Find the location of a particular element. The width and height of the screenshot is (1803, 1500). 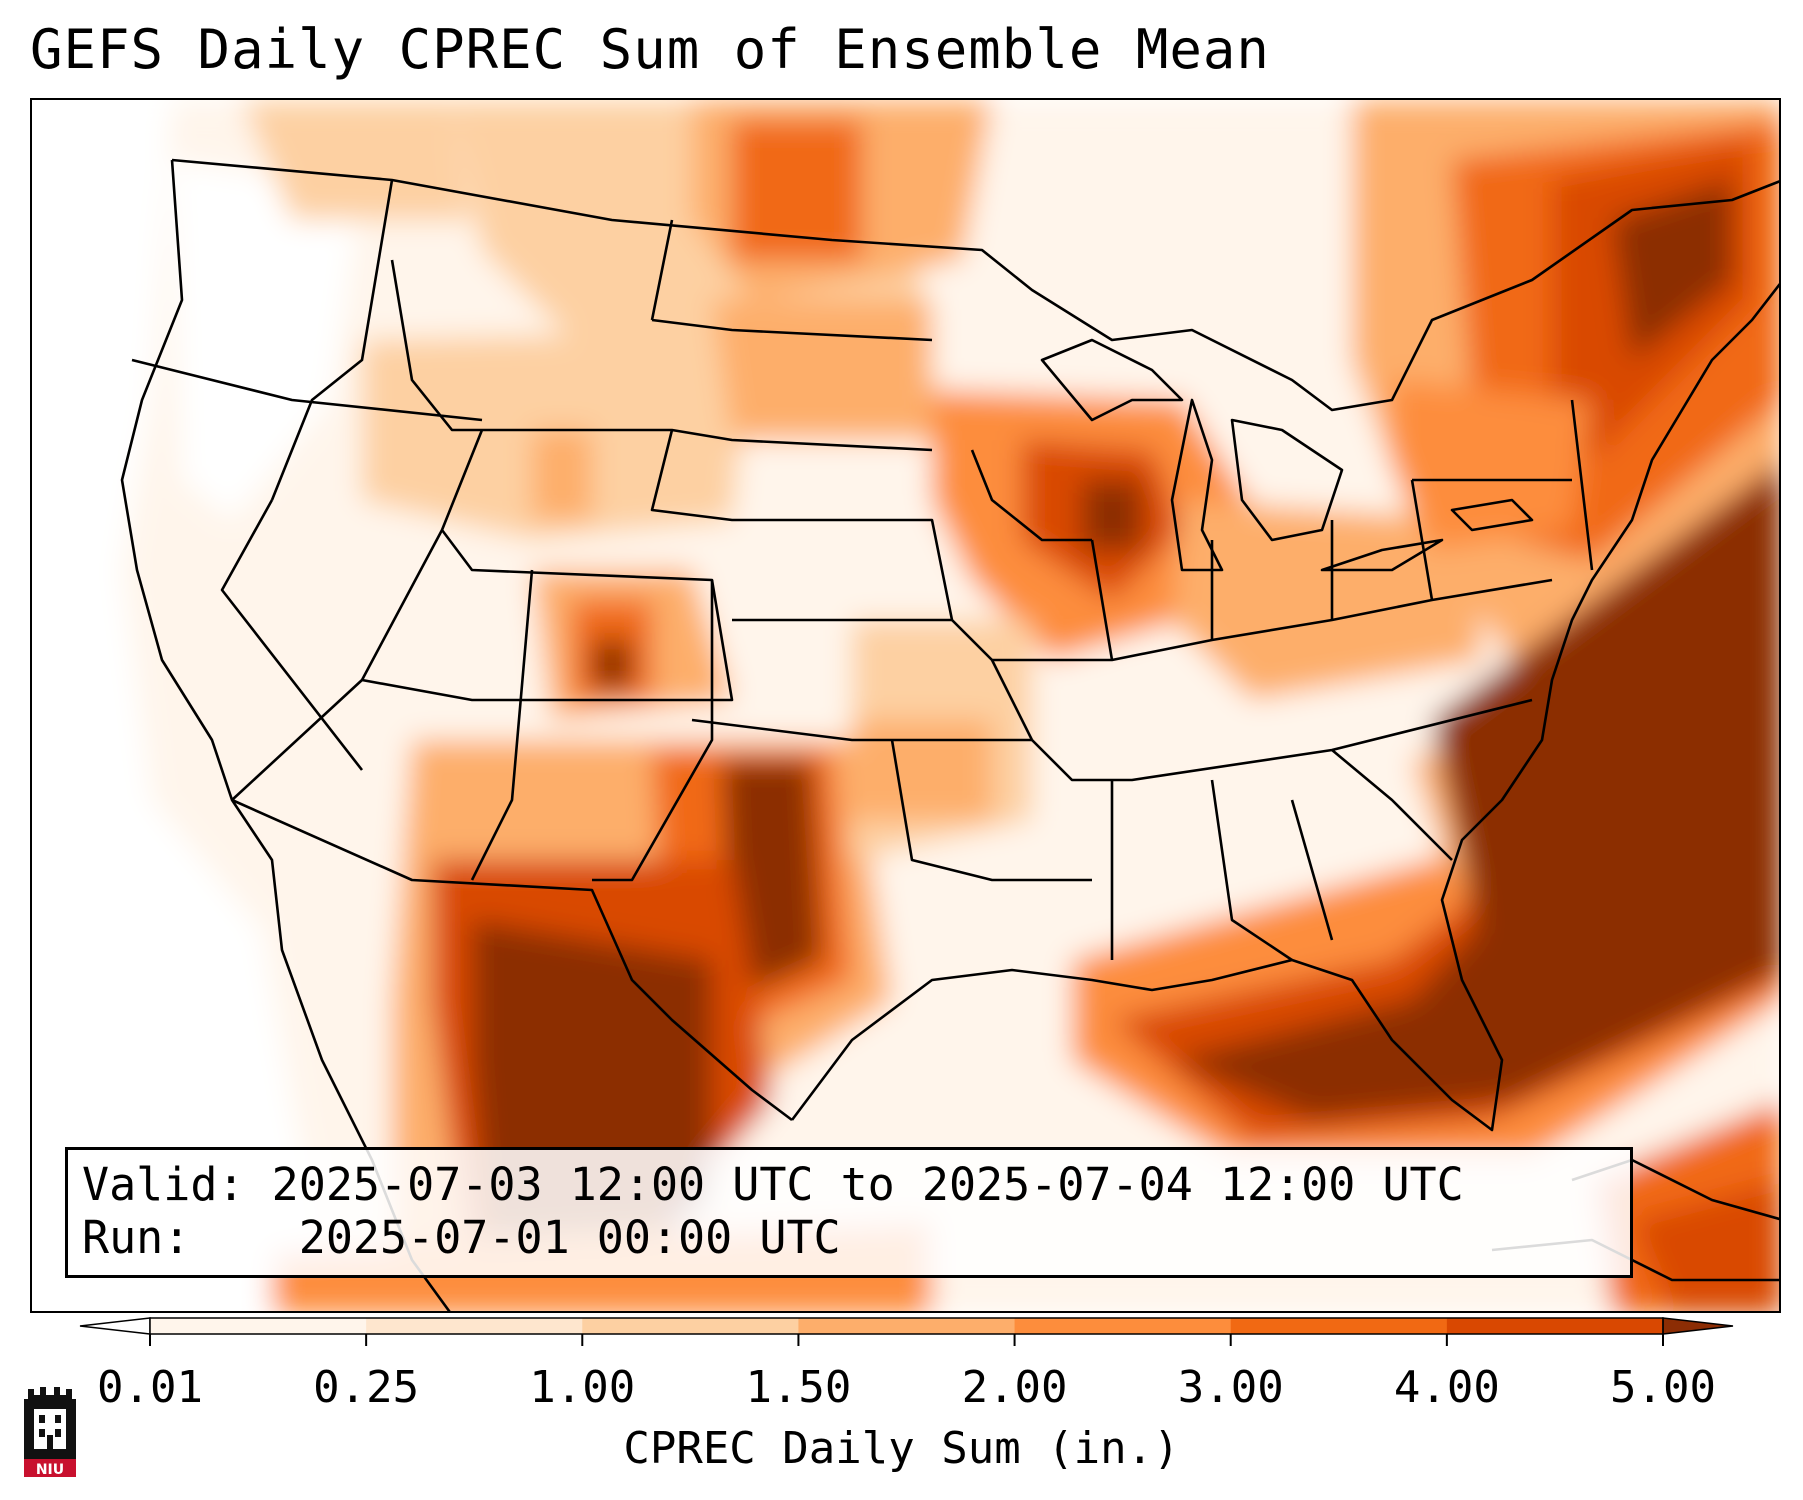

svg-text: NIU is located at coordinates (50, 1470).